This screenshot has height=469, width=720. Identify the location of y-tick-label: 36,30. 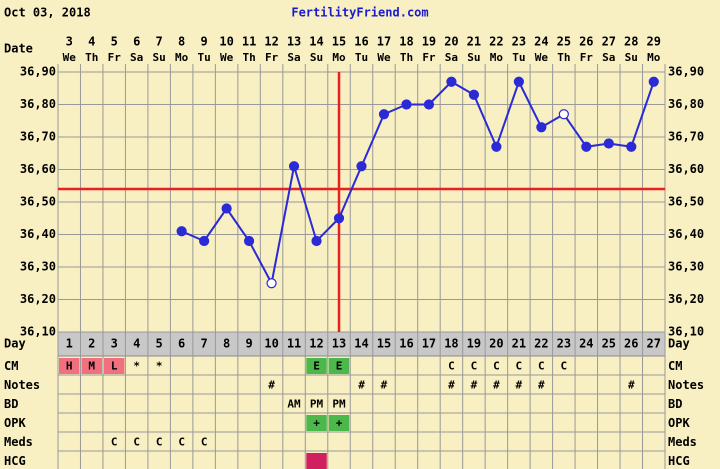
(38, 267).